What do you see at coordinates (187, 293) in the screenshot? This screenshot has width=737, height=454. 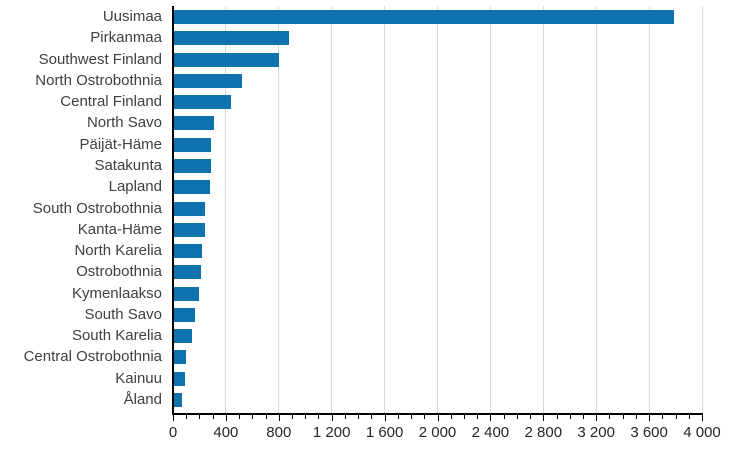 I see `bar-kymenlaakso` at bounding box center [187, 293].